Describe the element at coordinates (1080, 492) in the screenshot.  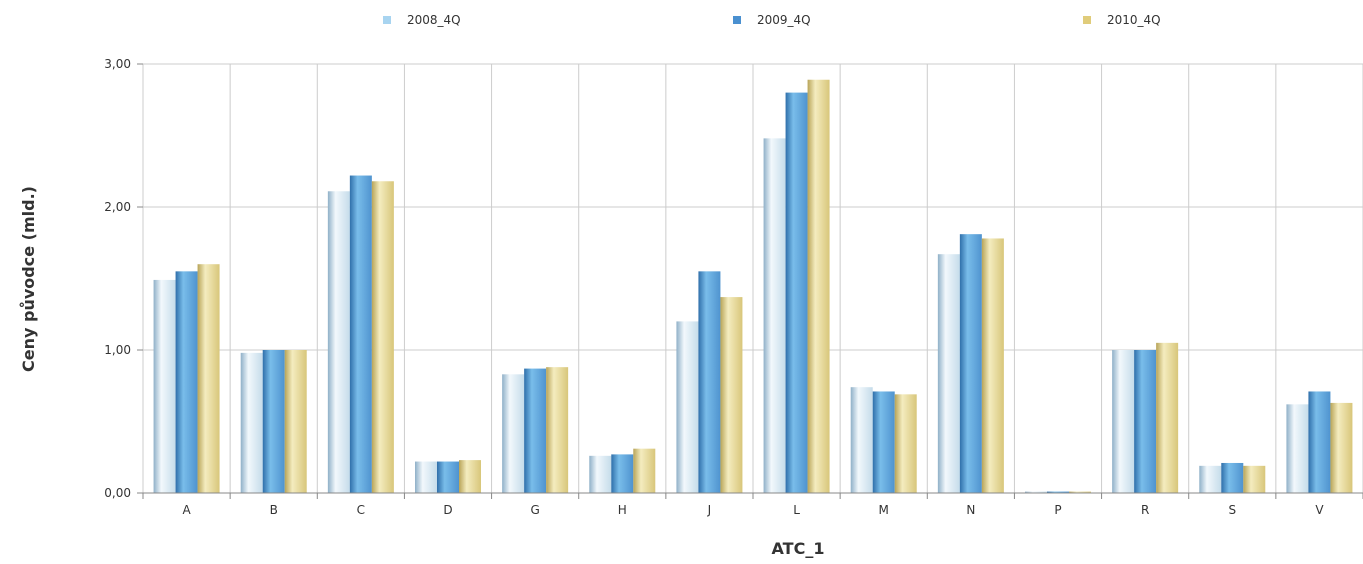
I see `bar-2010_4Q-P` at that location.